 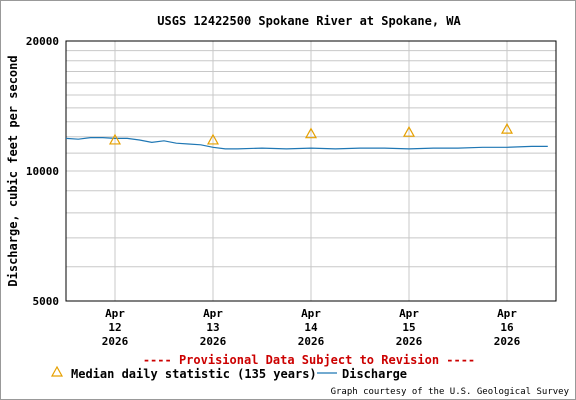 I want to click on y-tick-label: 5000, so click(x=46, y=301).